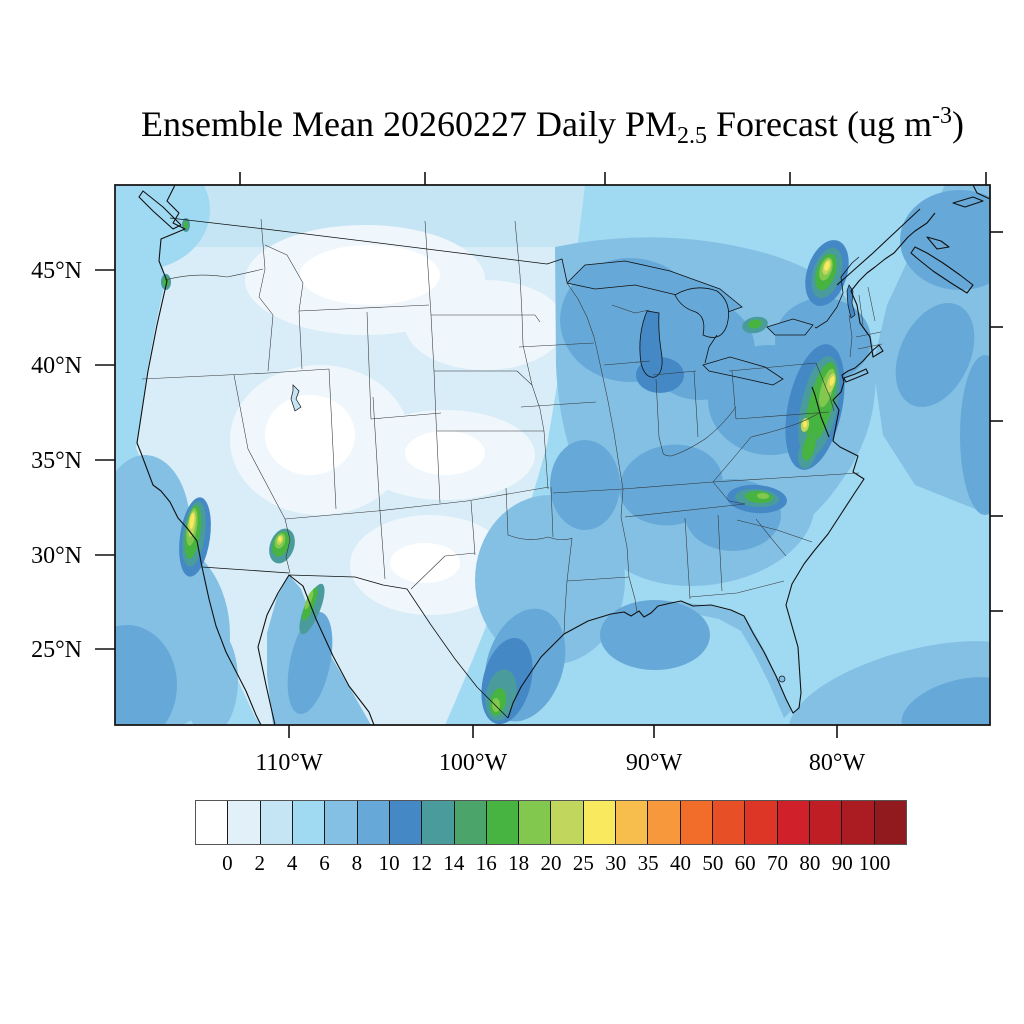 Image resolution: width=1024 pixels, height=1024 pixels. I want to click on lon-tick-label: 110°W, so click(289, 762).